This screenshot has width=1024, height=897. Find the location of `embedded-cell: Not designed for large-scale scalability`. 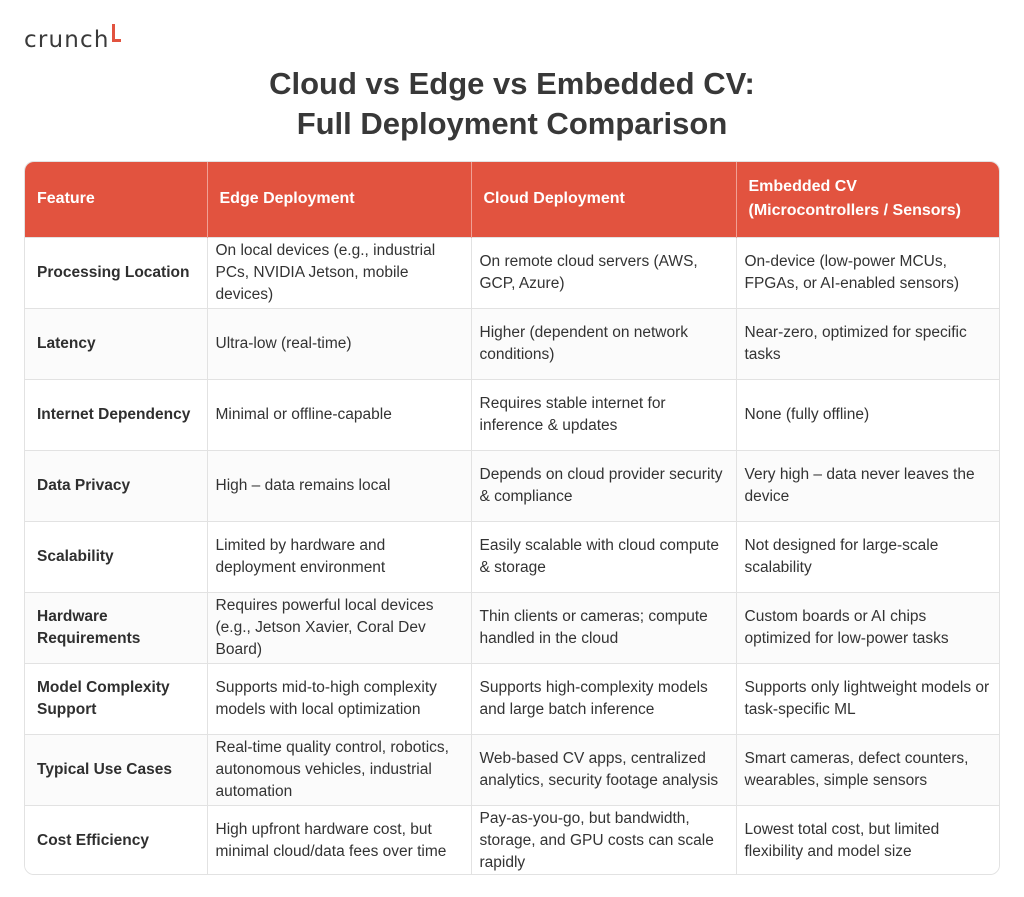

embedded-cell: Not designed for large-scale scalability is located at coordinates (867, 556).